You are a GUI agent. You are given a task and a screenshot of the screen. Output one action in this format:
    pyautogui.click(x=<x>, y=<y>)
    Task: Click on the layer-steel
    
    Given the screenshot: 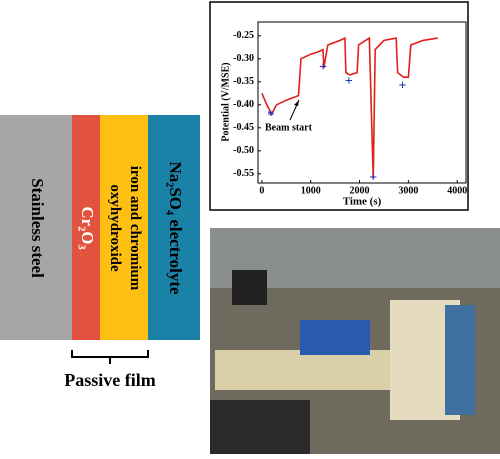 What is the action you would take?
    pyautogui.click(x=36, y=227)
    